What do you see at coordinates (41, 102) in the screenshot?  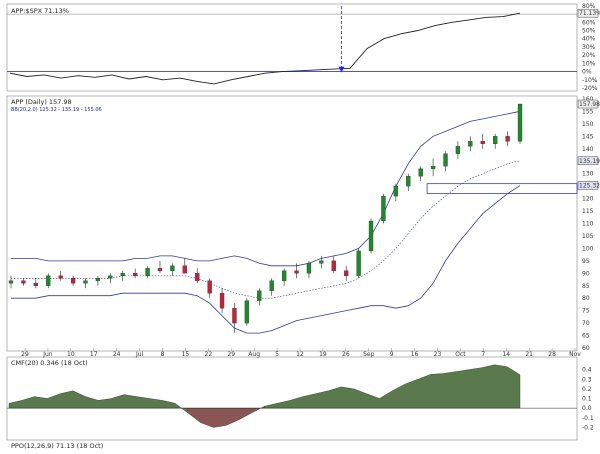 I see `price-title: APP (Daily) 157.98` at bounding box center [41, 102].